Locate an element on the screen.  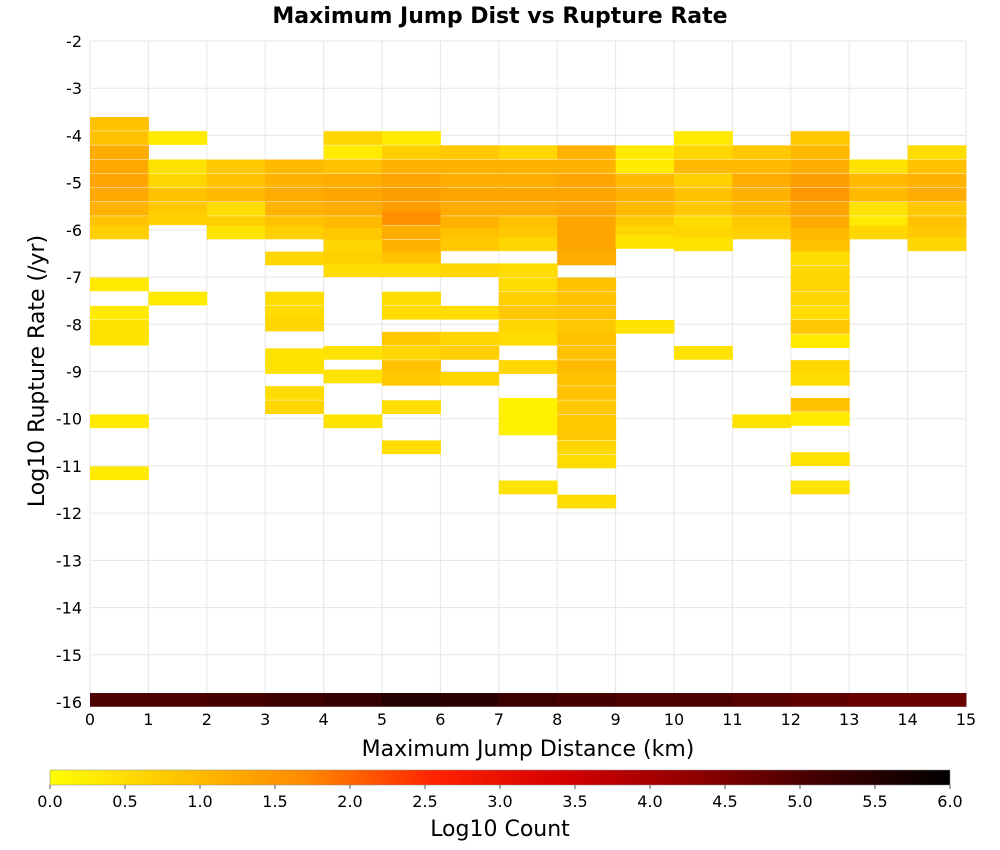
y-tick-label: -4 is located at coordinates (74, 135).